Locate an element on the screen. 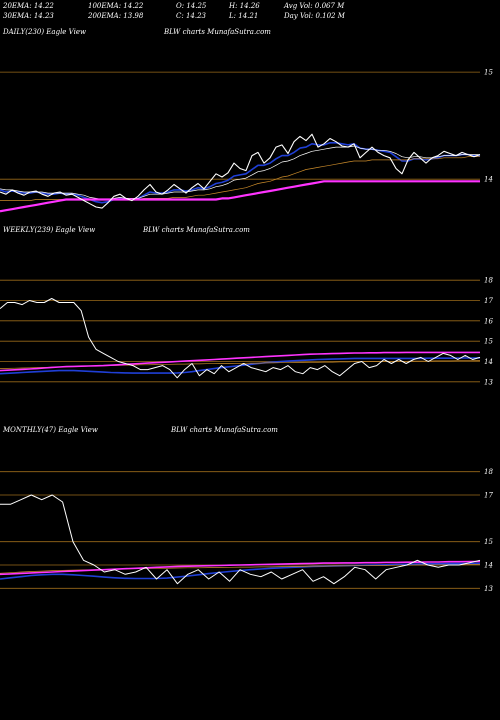 The height and width of the screenshot is (720, 500). monthly-series-0-line is located at coordinates (240, 539).